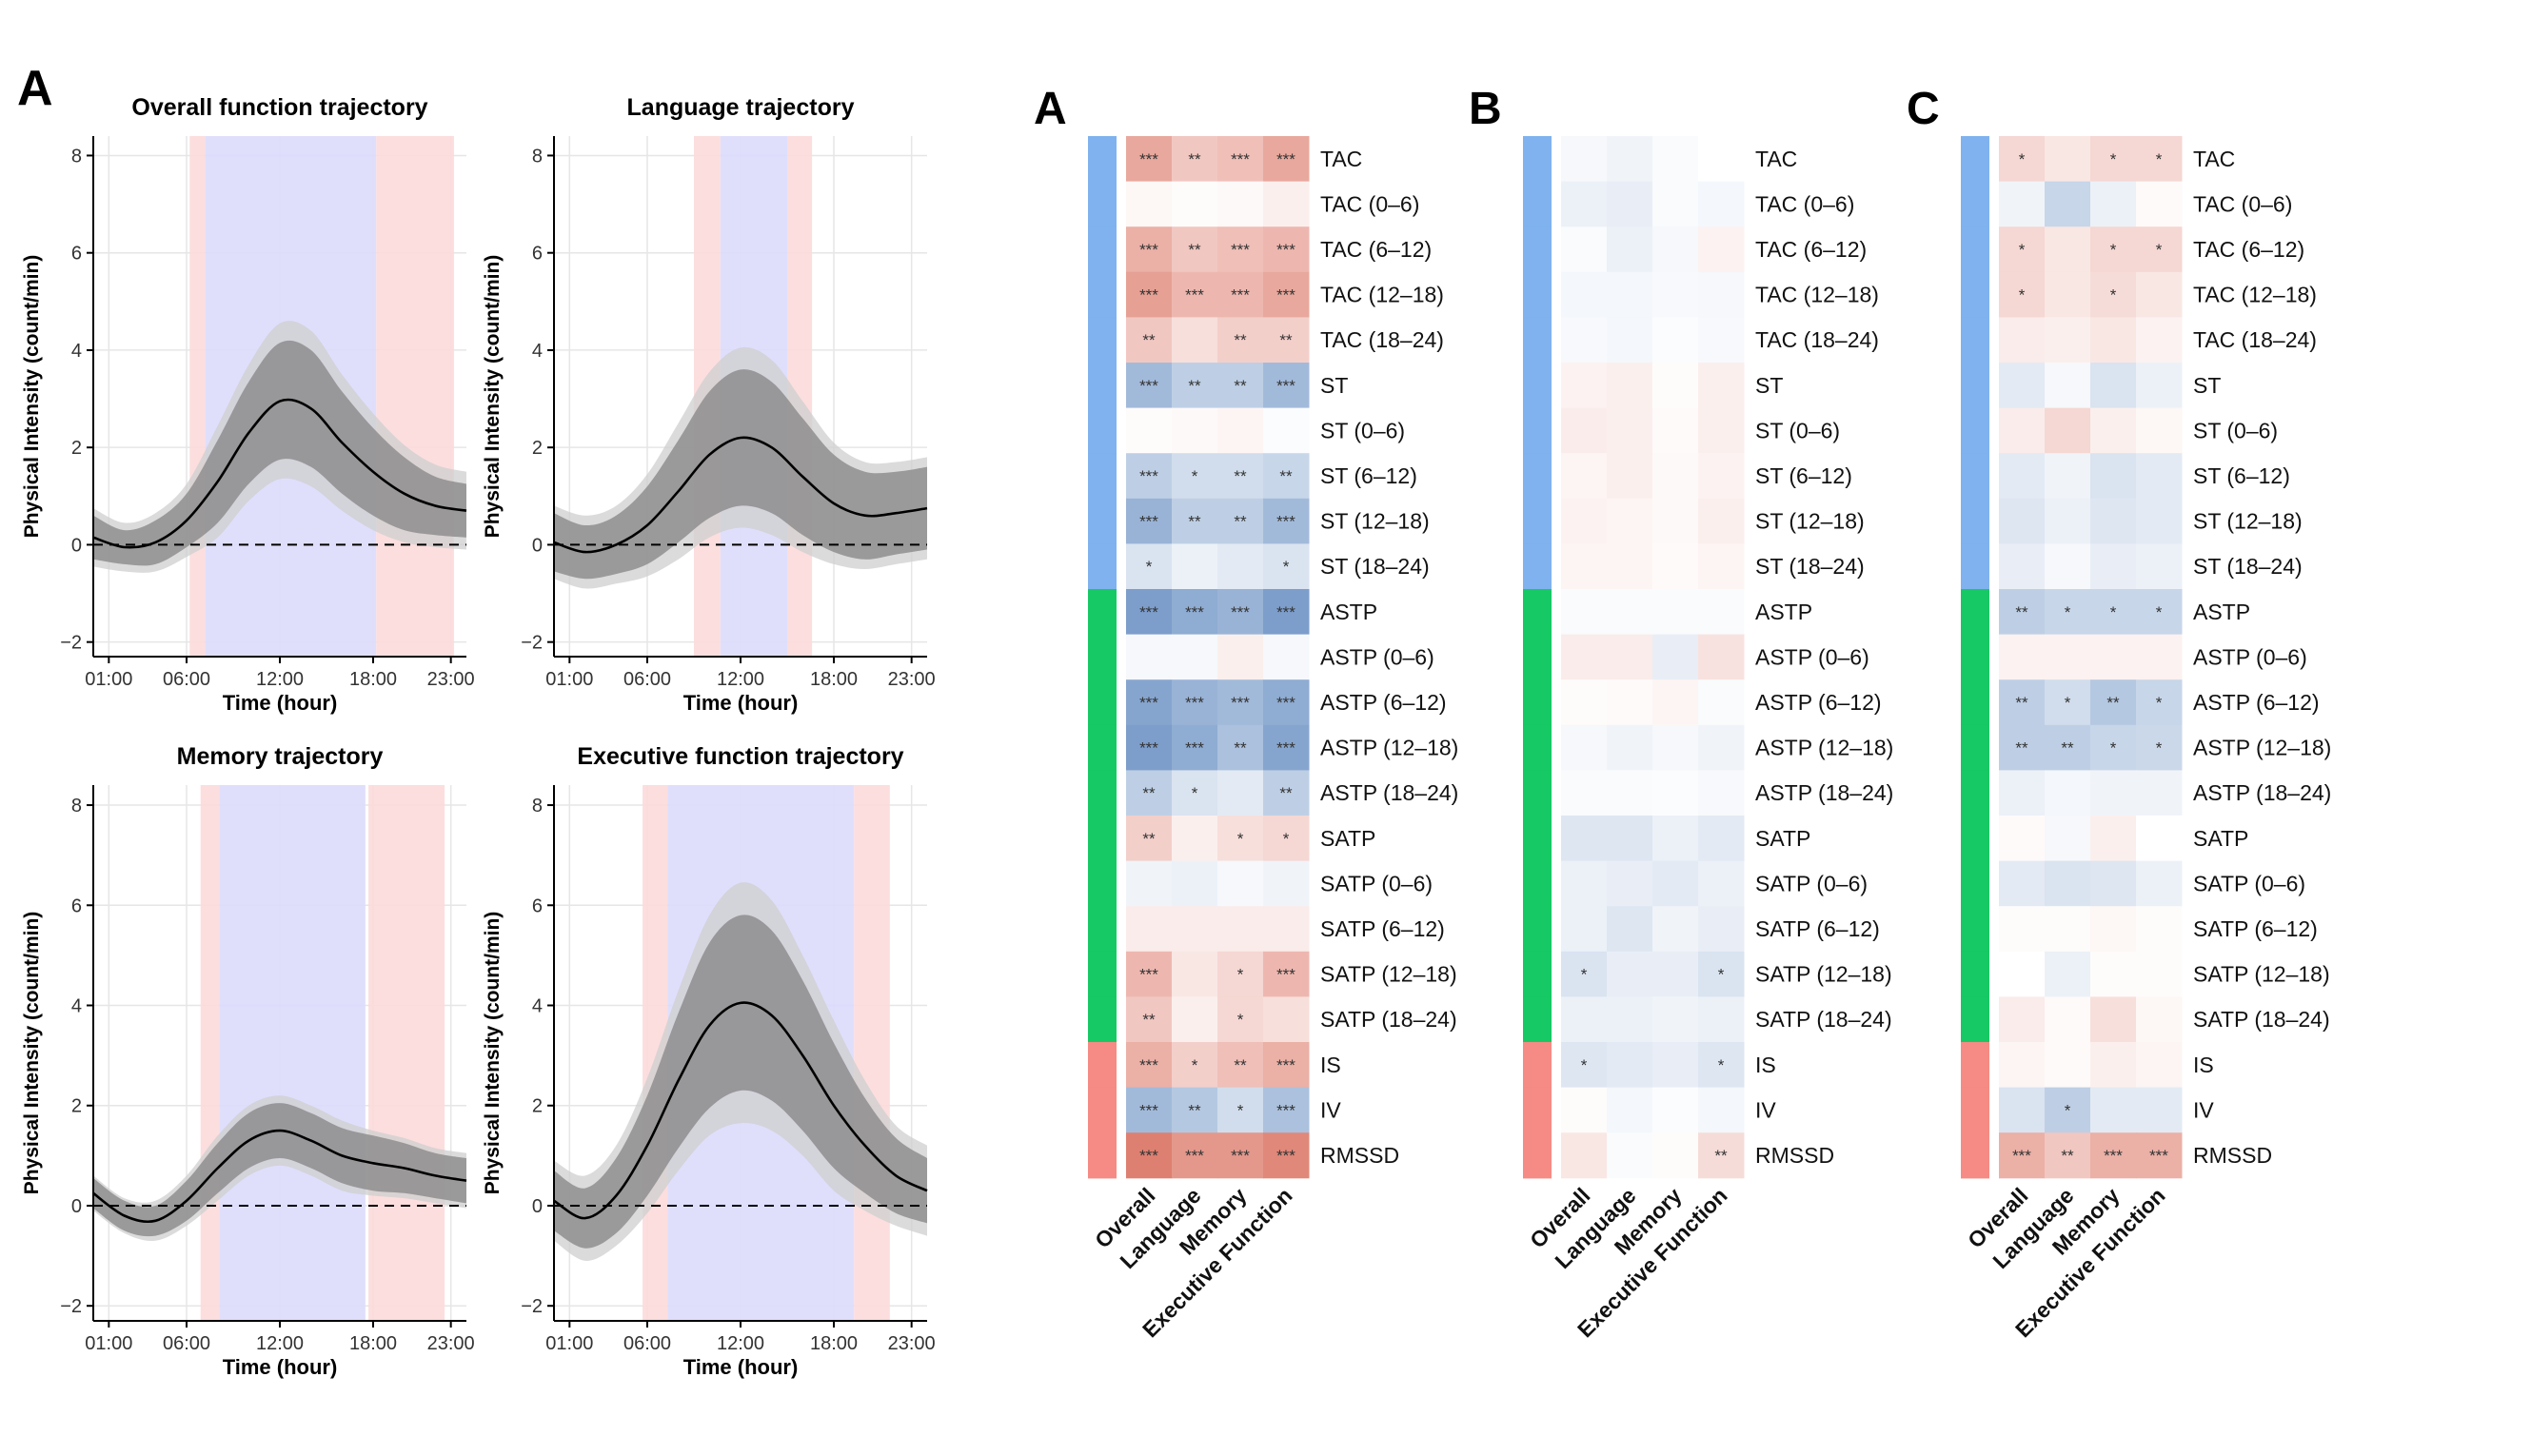 The image size is (2531, 1456). Describe the element at coordinates (76, 1106) in the screenshot. I see `y-tick-label: 2` at that location.